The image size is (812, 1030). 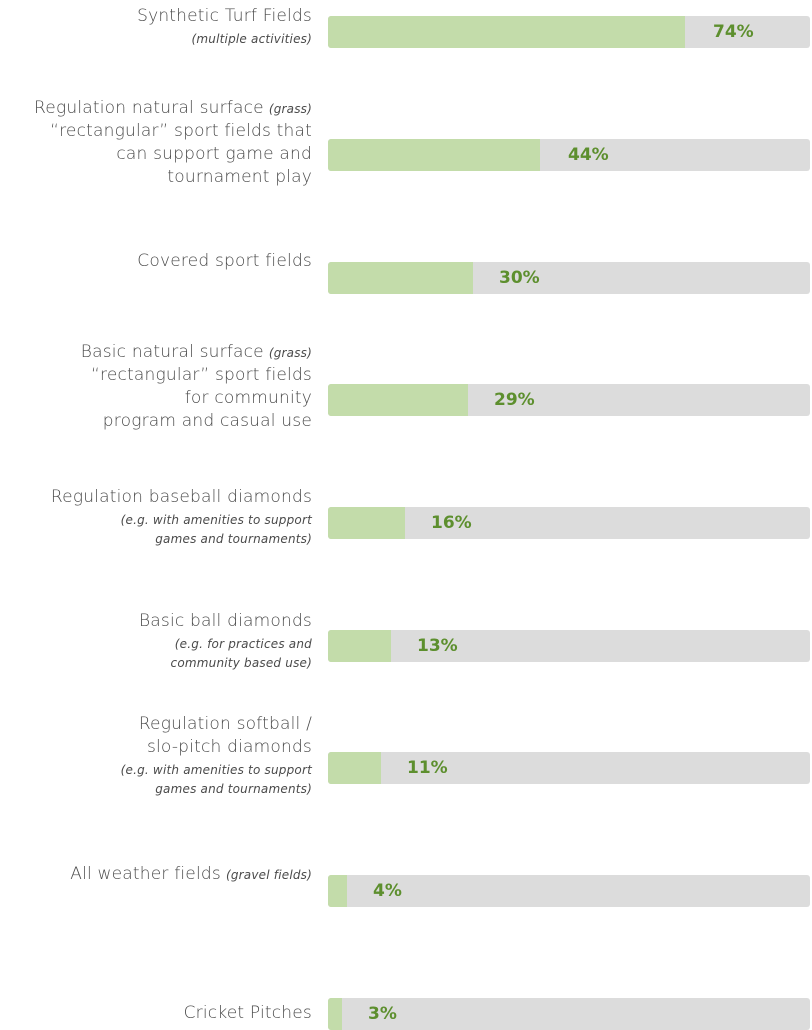 What do you see at coordinates (451, 523) in the screenshot?
I see `bar-value-label: 16%` at bounding box center [451, 523].